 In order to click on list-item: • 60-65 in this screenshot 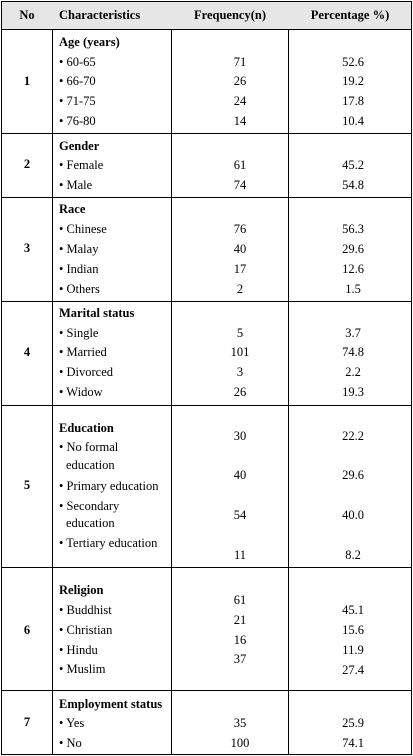, I will do `click(77, 62)`.